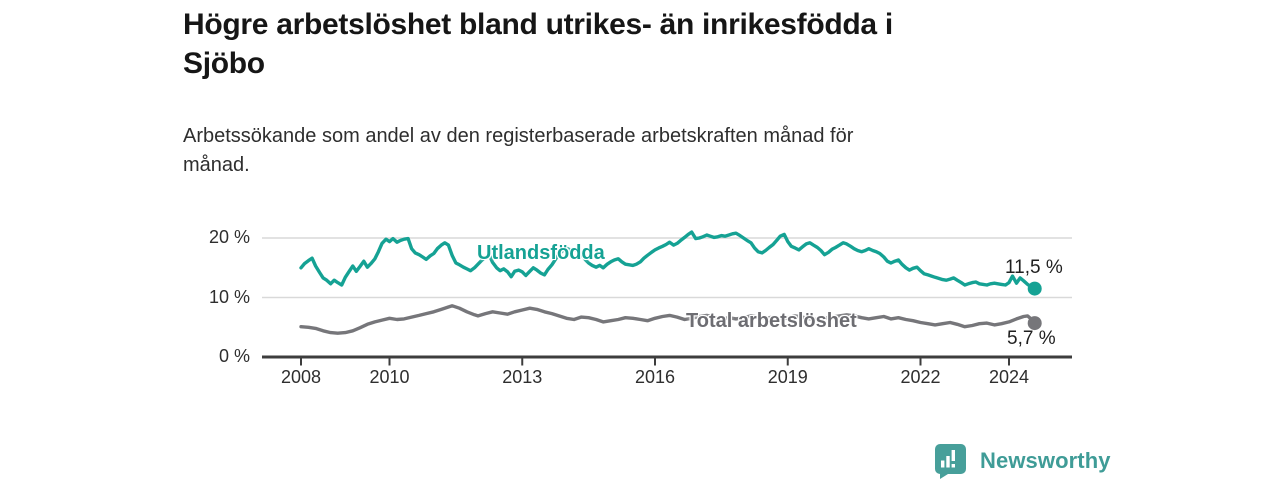  I want to click on x-tick-label: 2008, so click(301, 377).